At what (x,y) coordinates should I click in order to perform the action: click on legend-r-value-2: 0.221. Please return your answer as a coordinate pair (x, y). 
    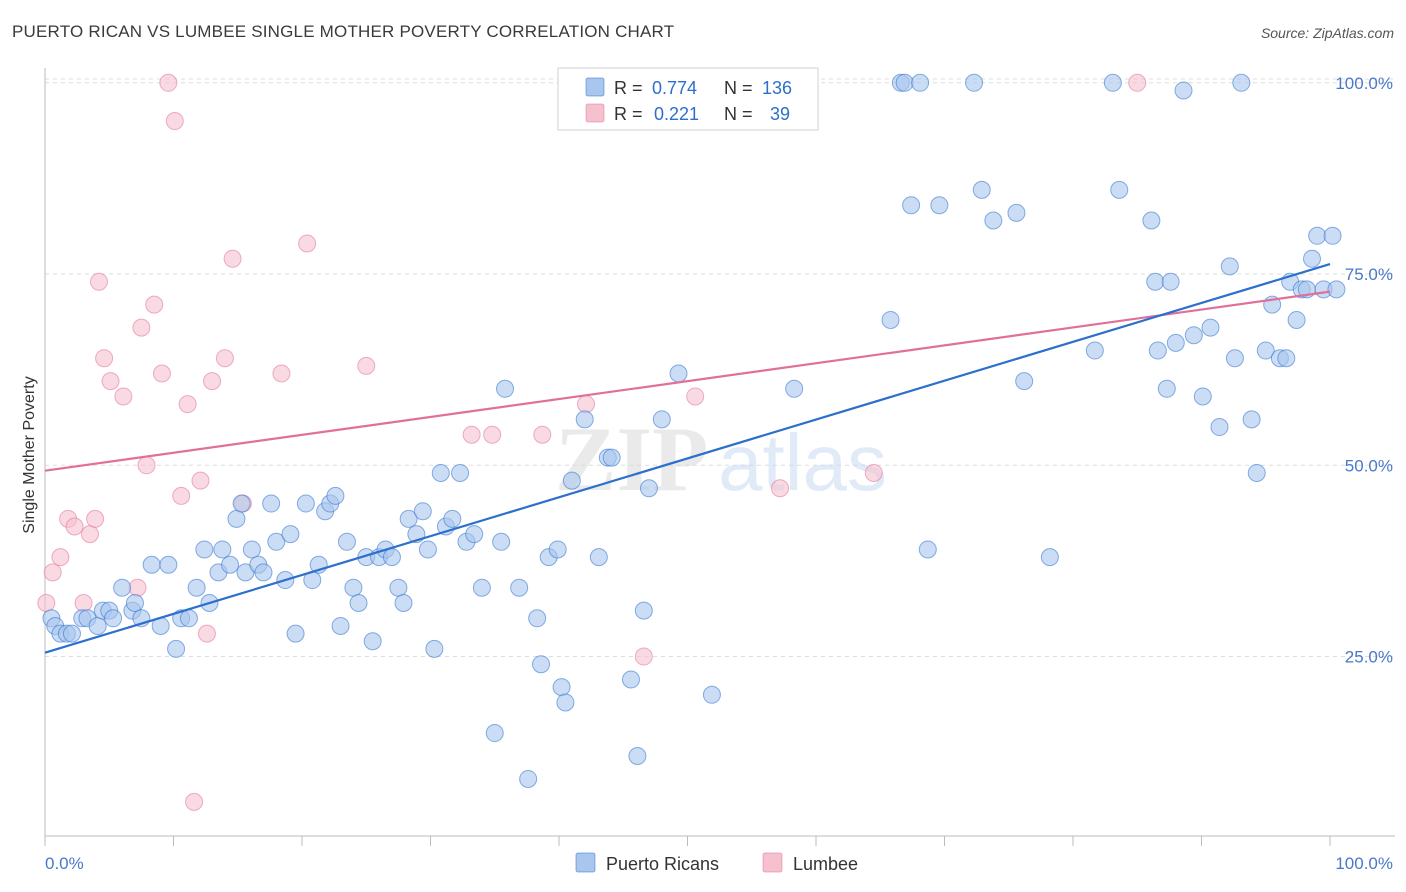
    Looking at the image, I should click on (676, 114).